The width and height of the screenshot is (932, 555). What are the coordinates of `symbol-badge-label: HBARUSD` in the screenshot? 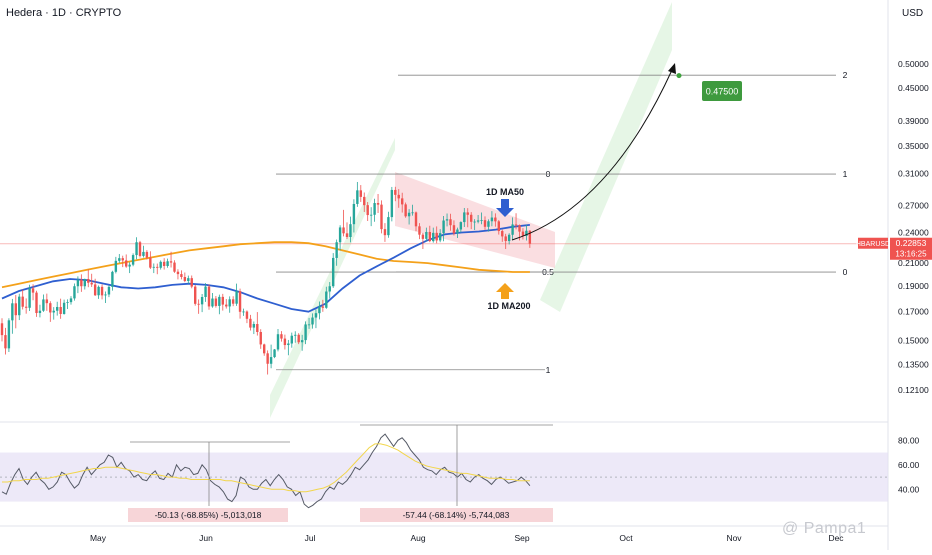 It's located at (873, 244).